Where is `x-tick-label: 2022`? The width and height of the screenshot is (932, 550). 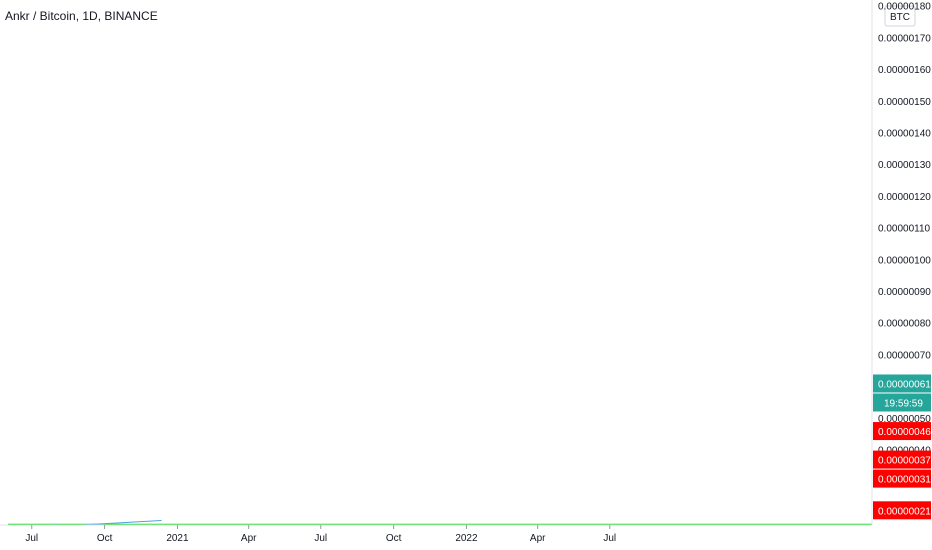
x-tick-label: 2022 is located at coordinates (466, 538).